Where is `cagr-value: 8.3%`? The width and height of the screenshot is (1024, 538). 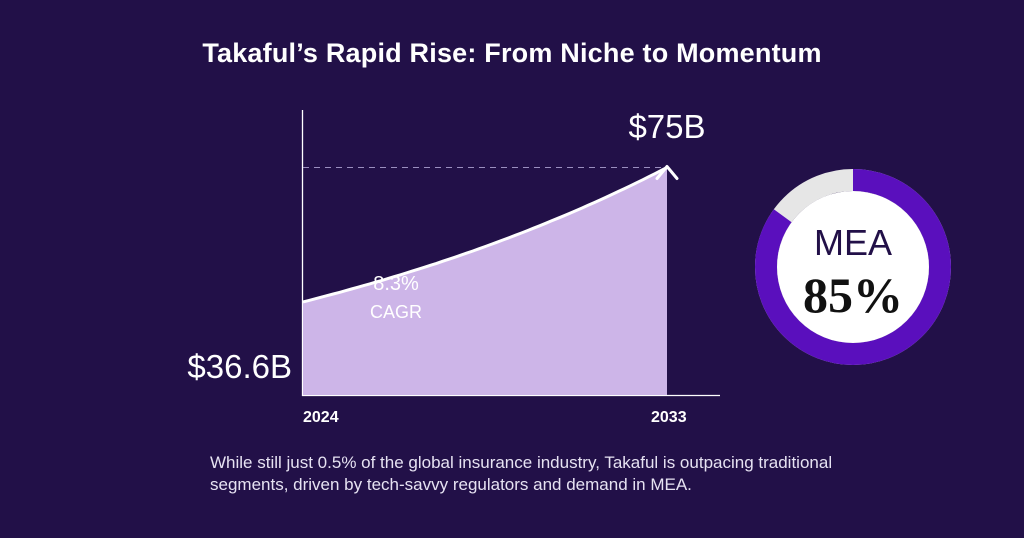
cagr-value: 8.3% is located at coordinates (396, 284).